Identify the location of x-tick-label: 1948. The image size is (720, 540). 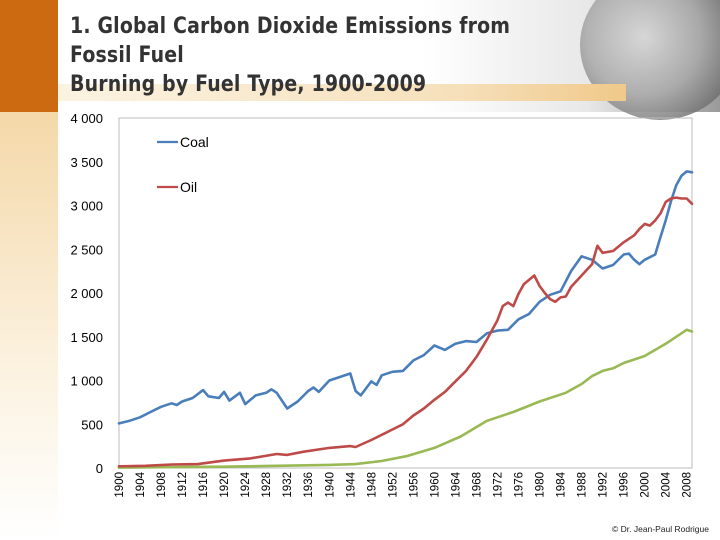
(372, 485).